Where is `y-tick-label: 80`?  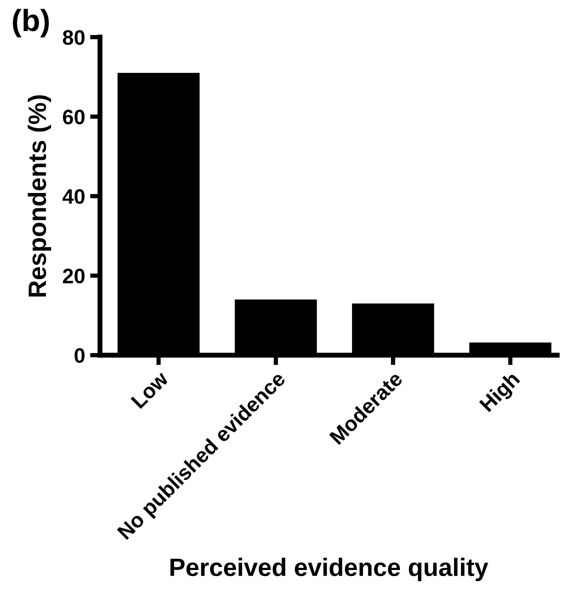
y-tick-label: 80 is located at coordinates (73, 37).